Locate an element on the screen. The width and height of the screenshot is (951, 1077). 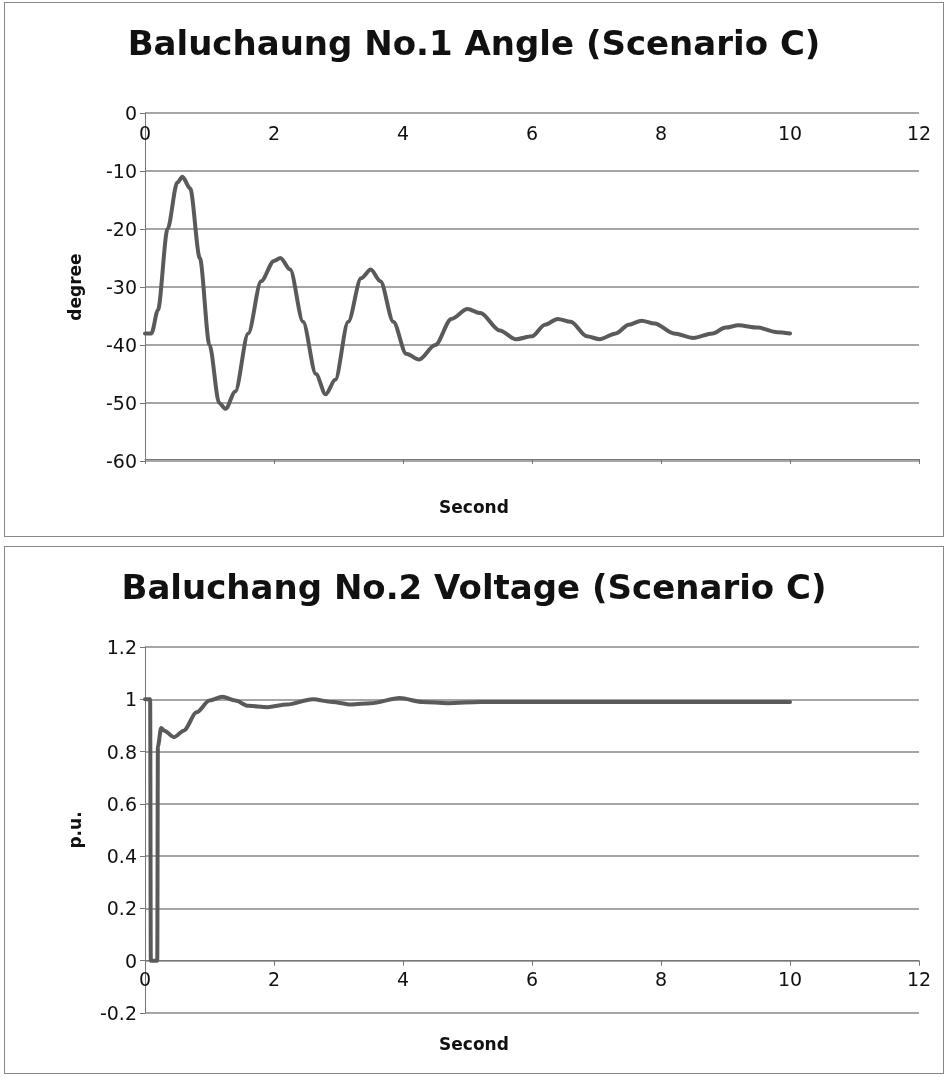
y-tick-label: -0.2 is located at coordinates (118, 1013).